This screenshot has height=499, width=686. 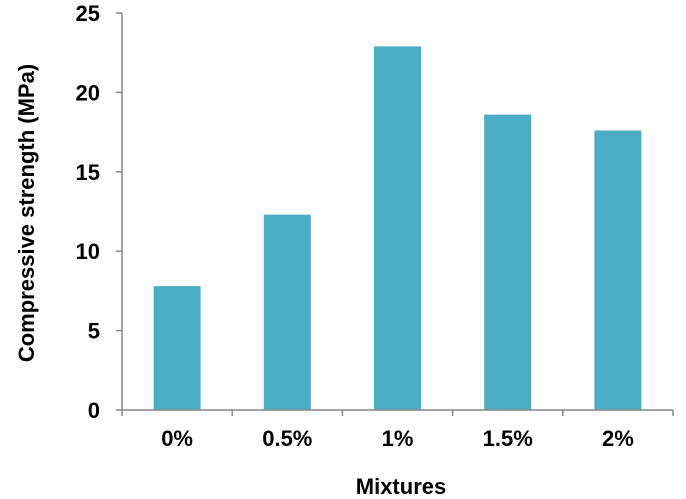 I want to click on y-tick-label: 5, so click(x=94, y=331).